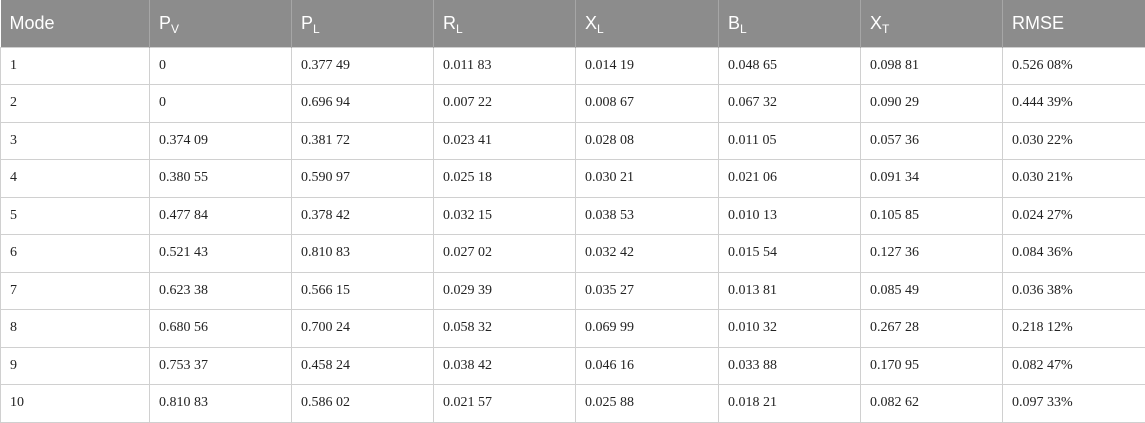  What do you see at coordinates (647, 66) in the screenshot?
I see `cell-xl: 0.014 19` at bounding box center [647, 66].